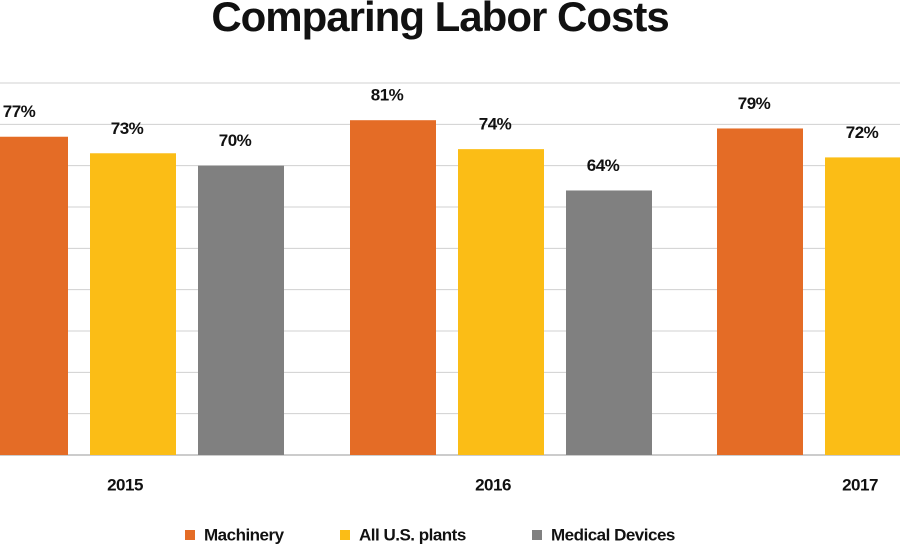 This screenshot has width=900, height=550. Describe the element at coordinates (125, 484) in the screenshot. I see `x-tick-label: 2015` at that location.